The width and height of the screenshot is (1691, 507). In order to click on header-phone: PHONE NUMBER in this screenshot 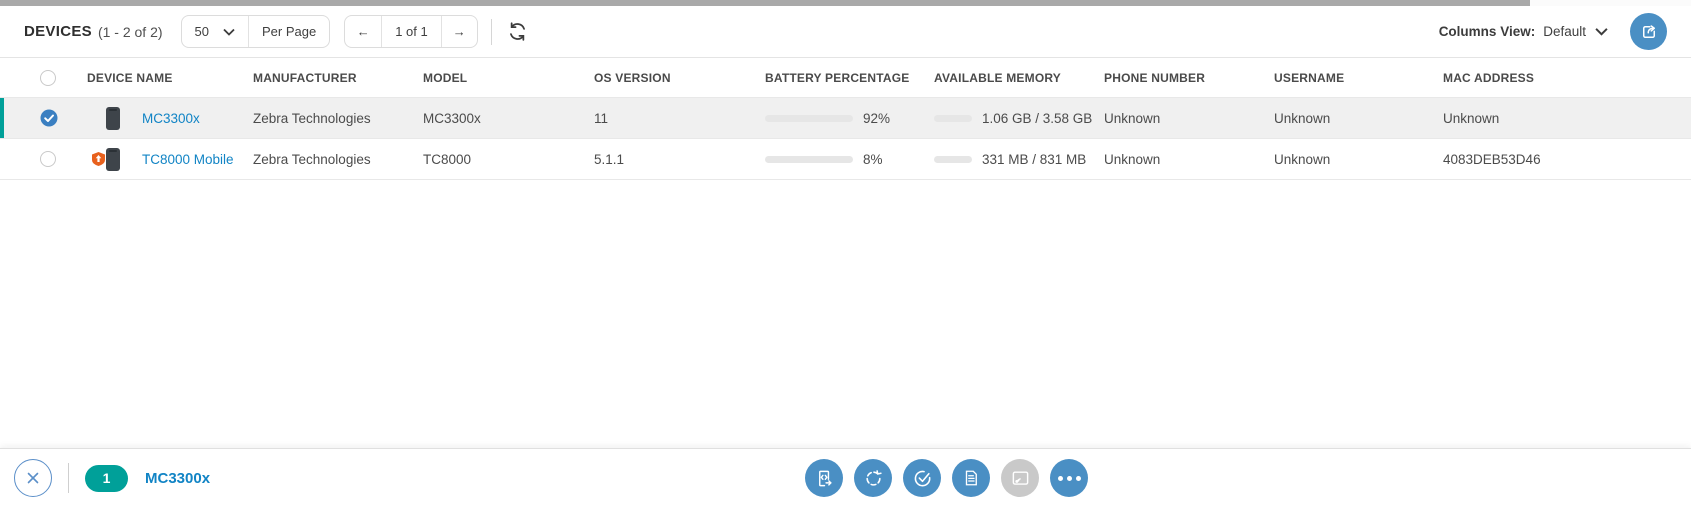, I will do `click(1155, 78)`.